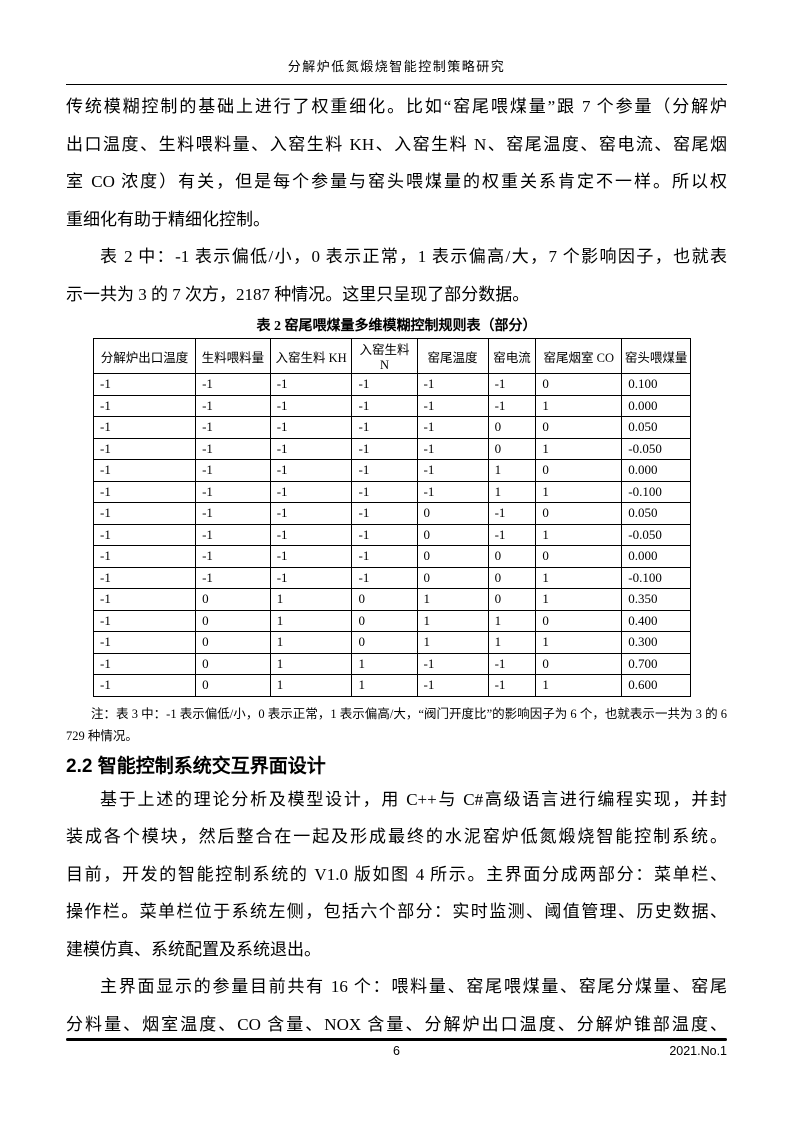  What do you see at coordinates (656, 356) in the screenshot?
I see `column-header: 窑头喂煤量` at bounding box center [656, 356].